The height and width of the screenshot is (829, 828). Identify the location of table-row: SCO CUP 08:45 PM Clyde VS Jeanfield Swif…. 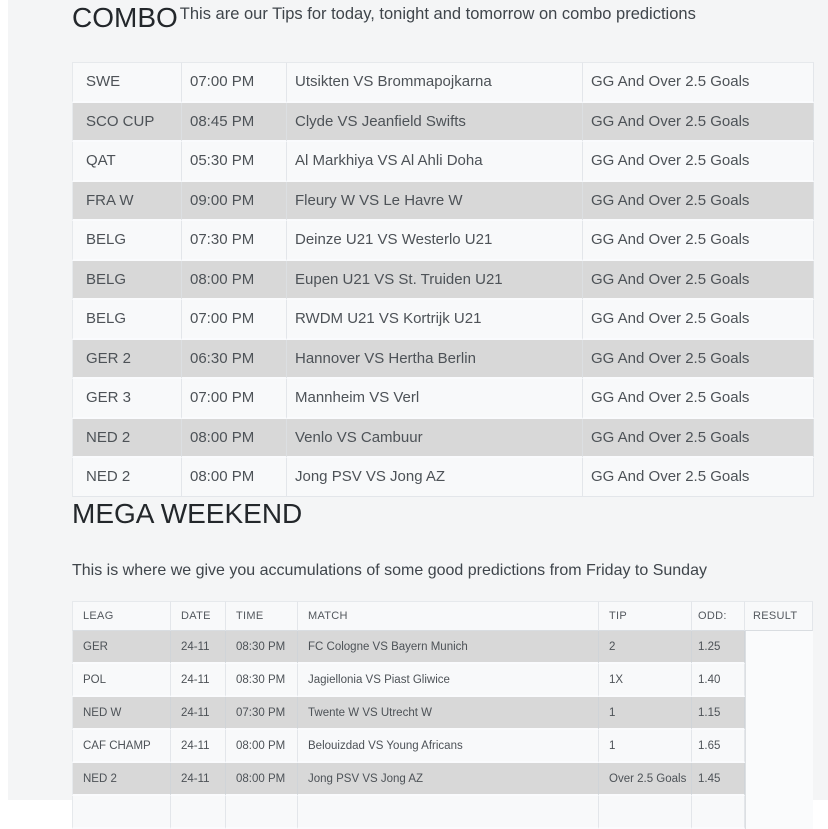
(443, 122).